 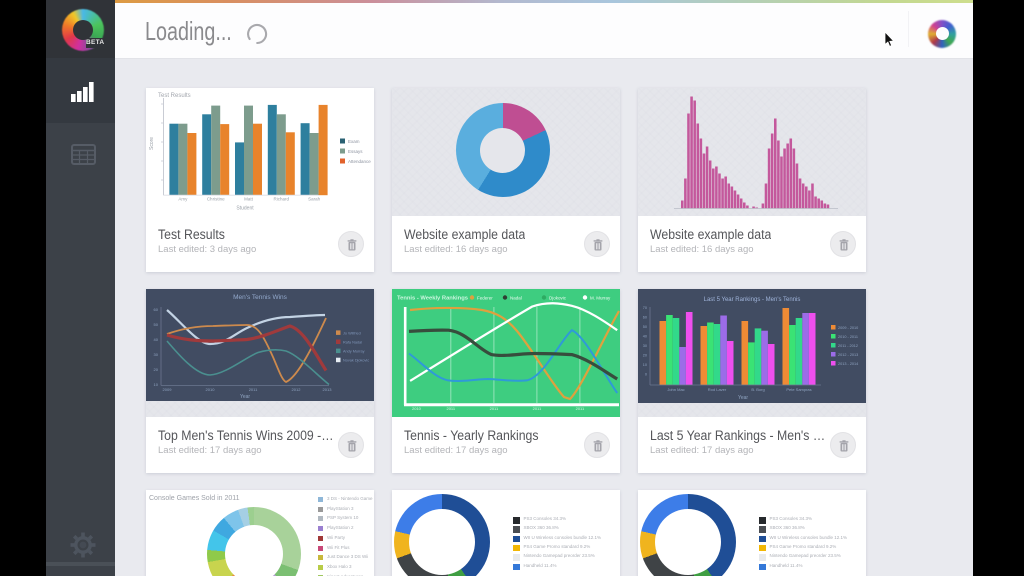 What do you see at coordinates (848, 364) in the screenshot?
I see `svg-text: 2013 - 2014` at bounding box center [848, 364].